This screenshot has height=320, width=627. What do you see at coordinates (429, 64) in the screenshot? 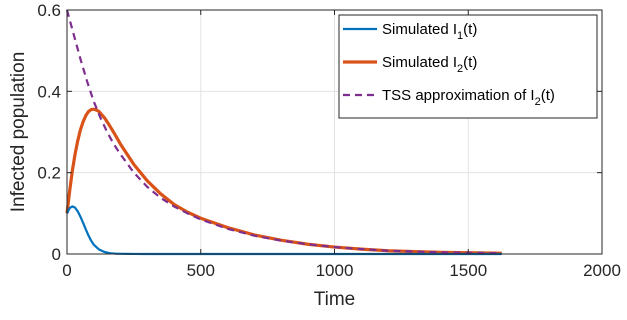
I see `legend-entry-2: Simulated I2(t)` at bounding box center [429, 64].